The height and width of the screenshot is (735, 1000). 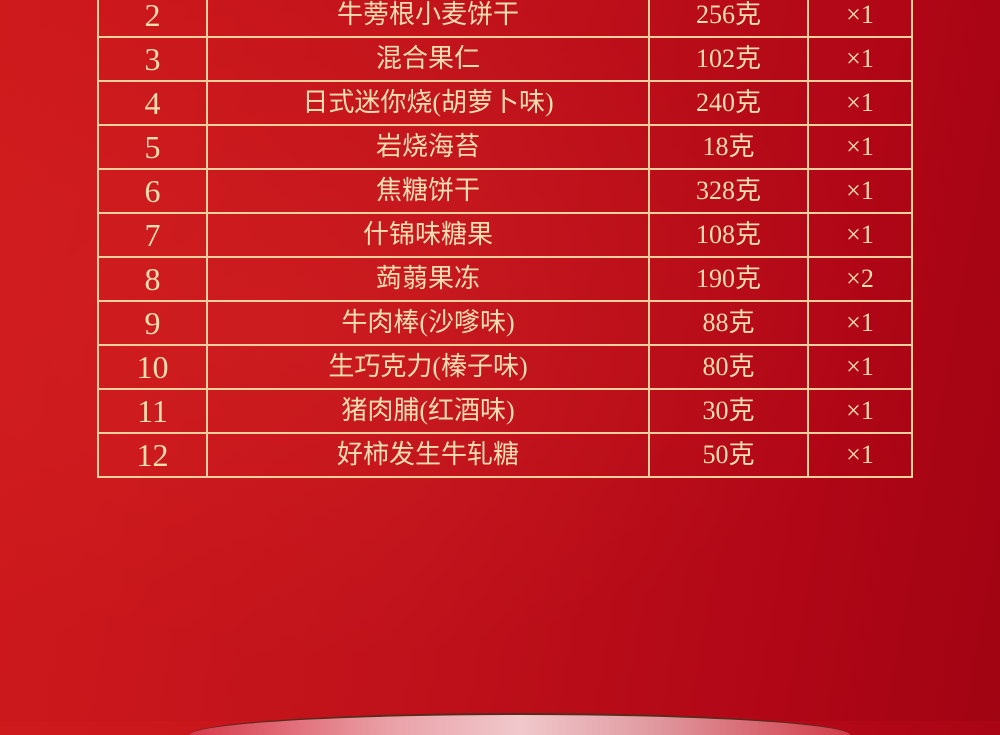 I want to click on item-quantity: ×2, so click(x=860, y=279).